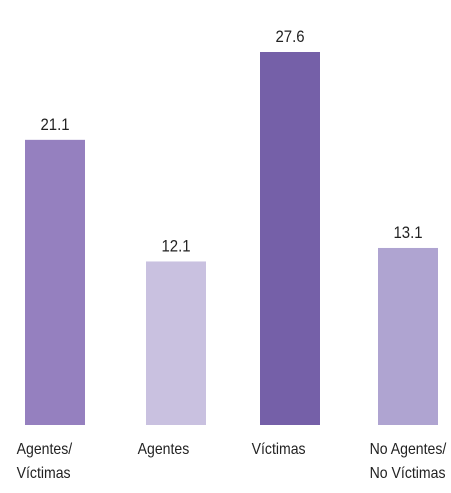  What do you see at coordinates (407, 233) in the screenshot?
I see `value-label: 13.1` at bounding box center [407, 233].